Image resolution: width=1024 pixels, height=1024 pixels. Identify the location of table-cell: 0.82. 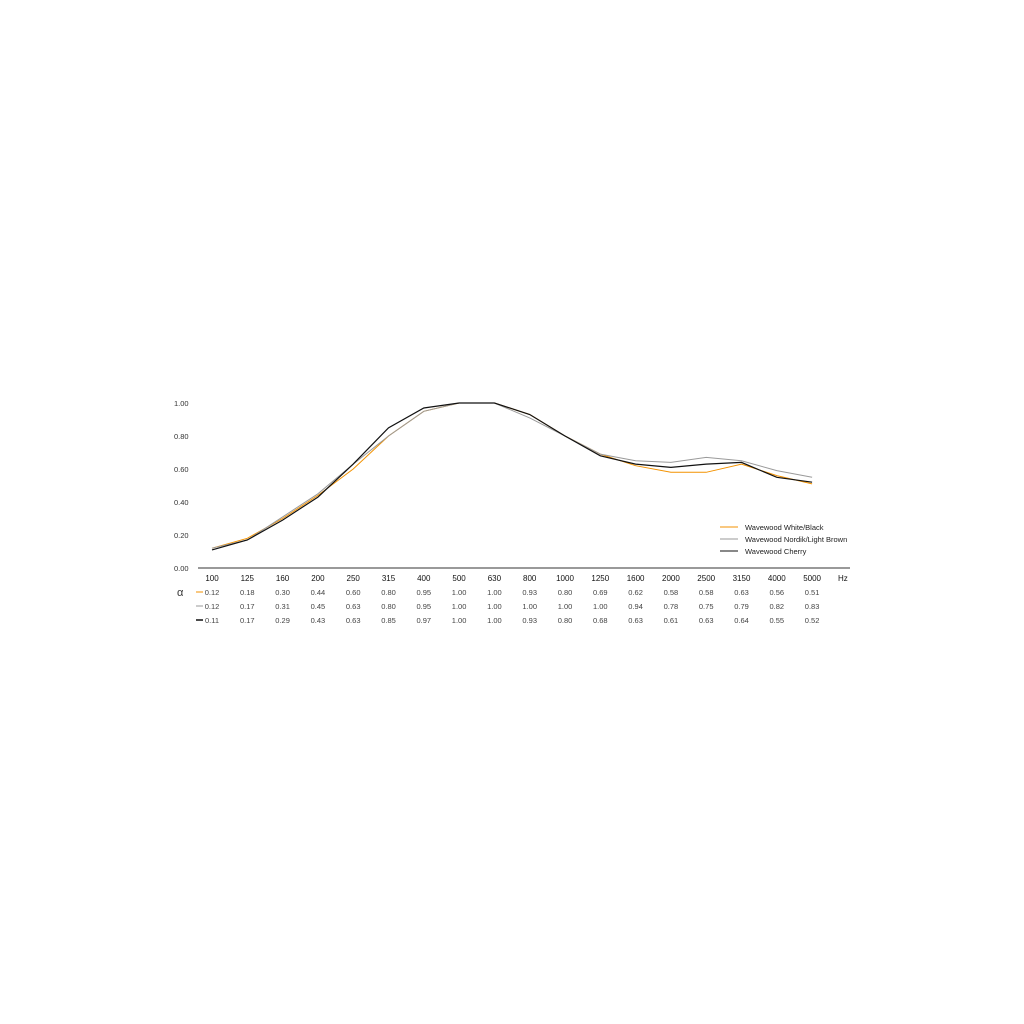
(776, 606).